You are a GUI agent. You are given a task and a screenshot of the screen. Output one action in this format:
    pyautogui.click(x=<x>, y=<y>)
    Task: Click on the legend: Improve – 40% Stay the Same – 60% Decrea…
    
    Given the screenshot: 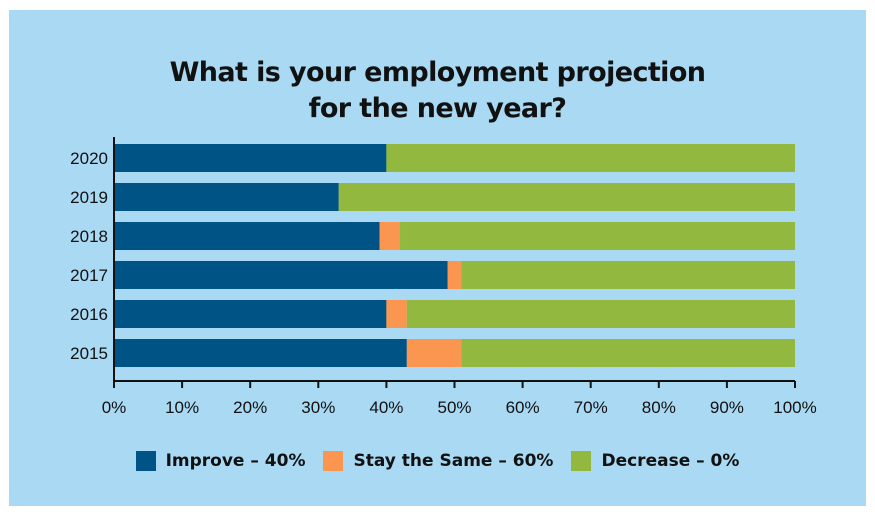 What is the action you would take?
    pyautogui.click(x=437, y=461)
    